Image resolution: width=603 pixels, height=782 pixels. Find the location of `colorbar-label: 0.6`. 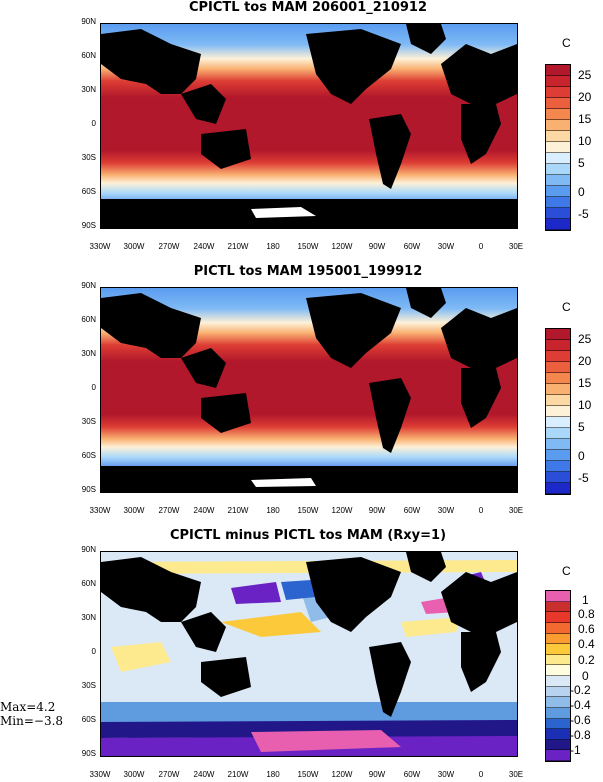

colorbar-label: 0.6 is located at coordinates (586, 629).